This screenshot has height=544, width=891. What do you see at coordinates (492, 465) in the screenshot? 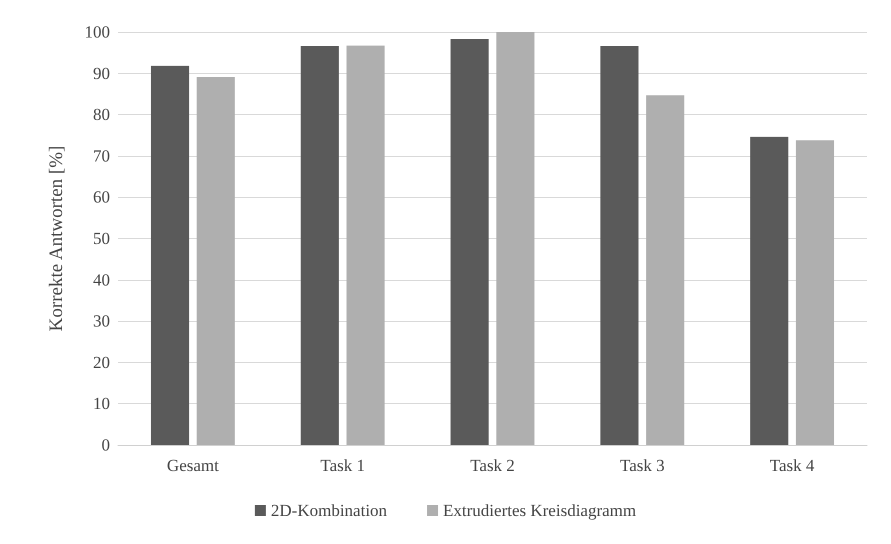
I see `x-tick-label: Task 2` at bounding box center [492, 465].